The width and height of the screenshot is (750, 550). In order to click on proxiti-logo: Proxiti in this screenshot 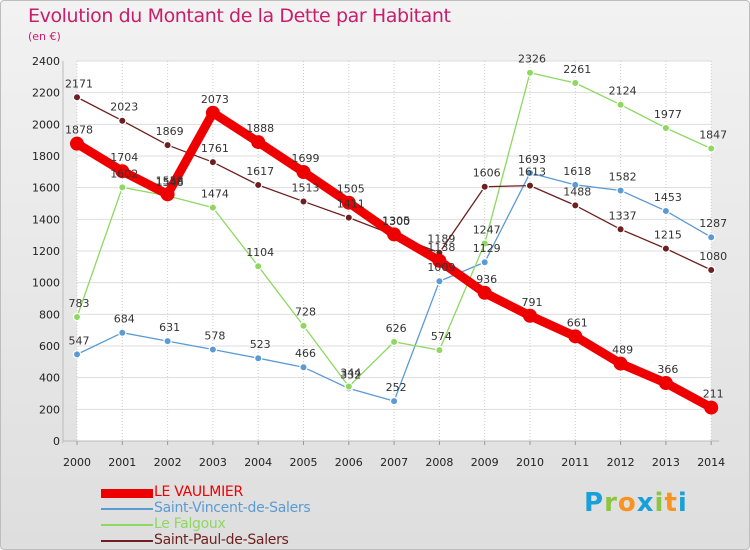, I will do `click(636, 503)`.